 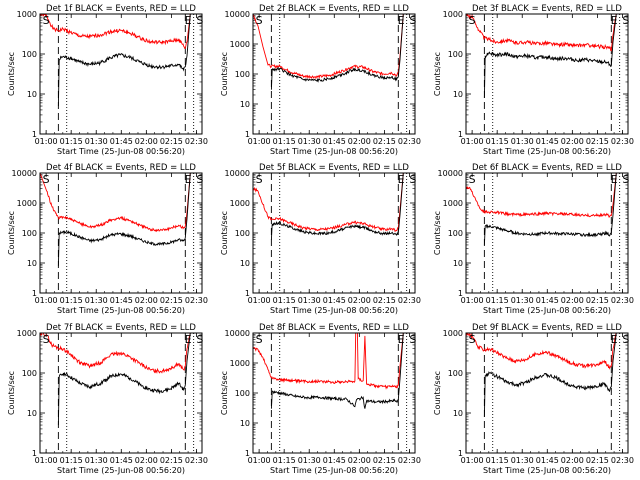 What do you see at coordinates (334, 9) in the screenshot?
I see `chart-title: Det 2f BLACK = Events, RED = LLD` at bounding box center [334, 9].